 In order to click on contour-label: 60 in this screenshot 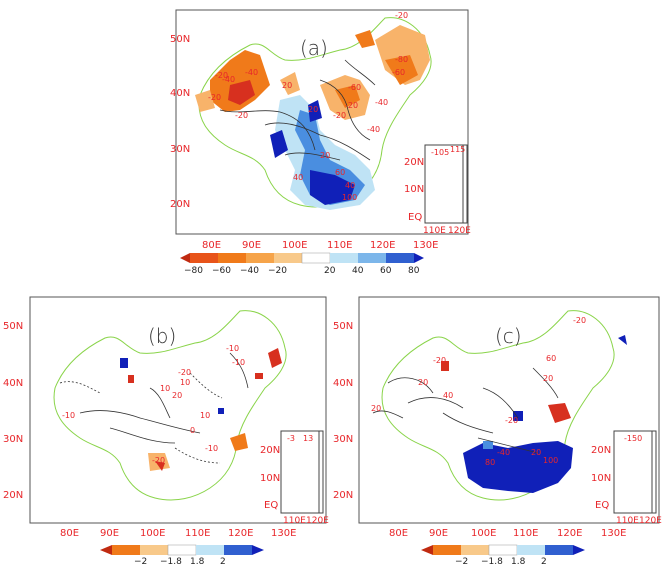, I will do `click(340, 172)`.